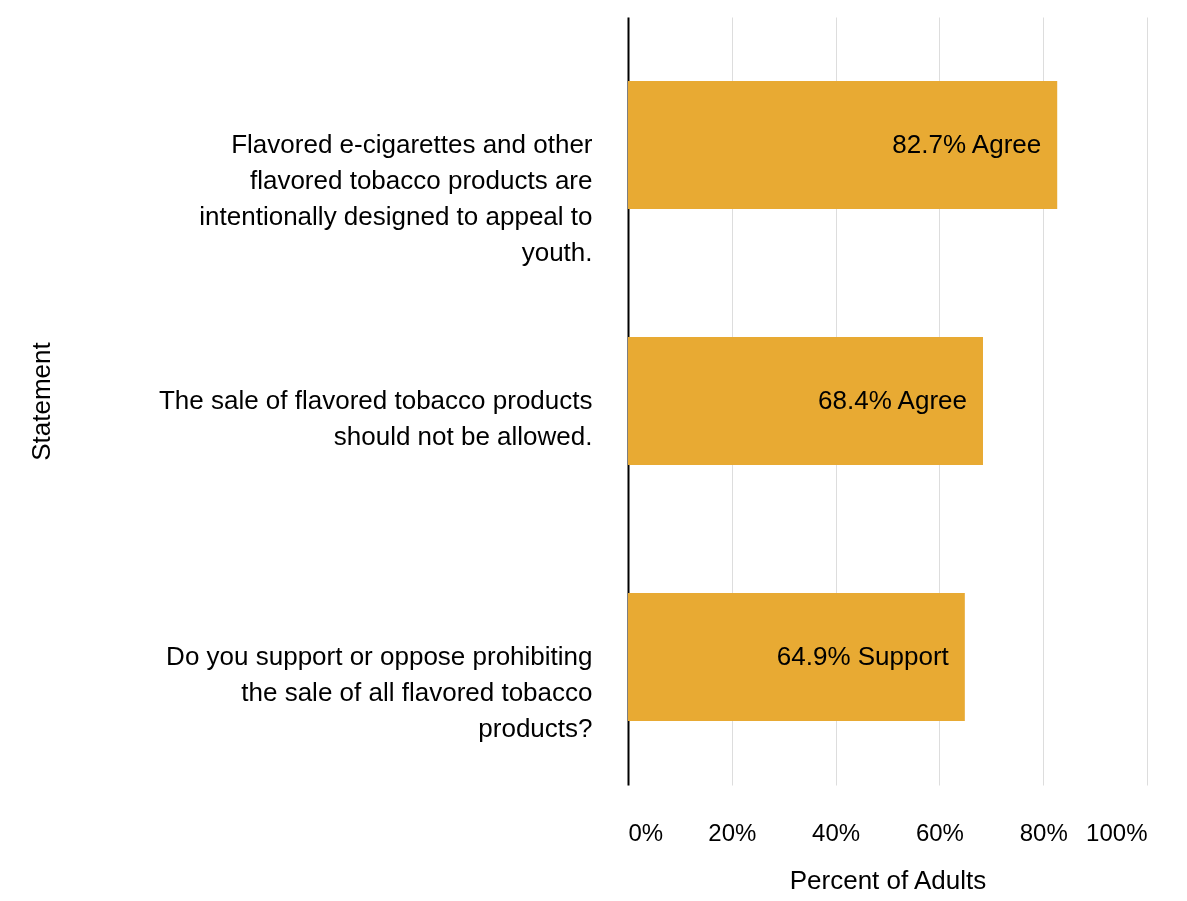 This screenshot has height=901, width=1187. I want to click on data-label: 68.4% Agree, so click(892, 400).